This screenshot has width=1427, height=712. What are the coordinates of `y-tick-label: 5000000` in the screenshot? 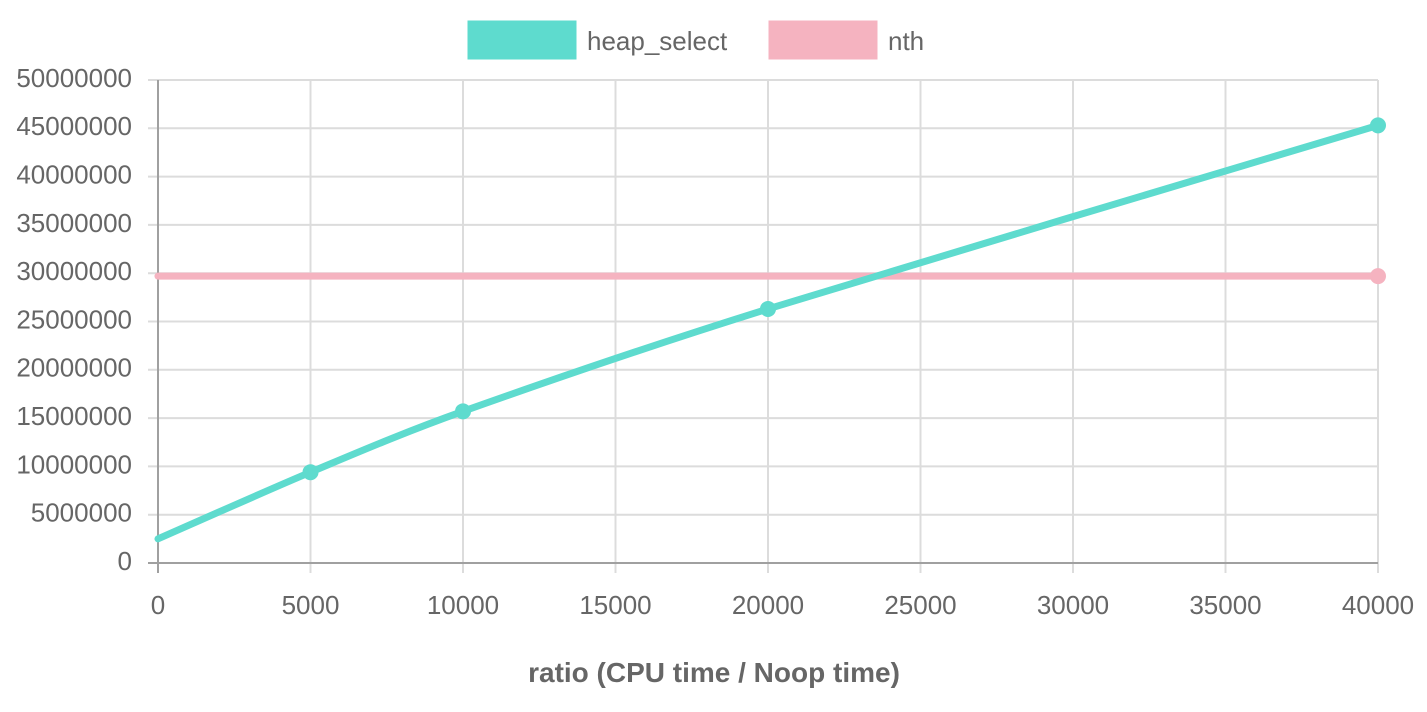 It's located at (81, 513).